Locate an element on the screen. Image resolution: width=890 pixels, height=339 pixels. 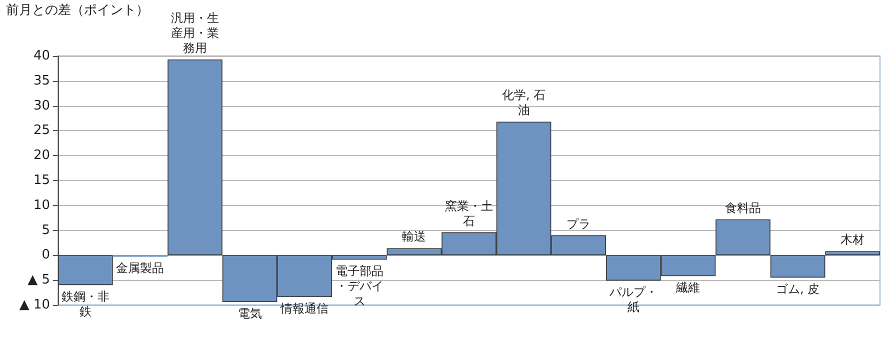
x-tick-label: 情報通信 is located at coordinates (304, 309).